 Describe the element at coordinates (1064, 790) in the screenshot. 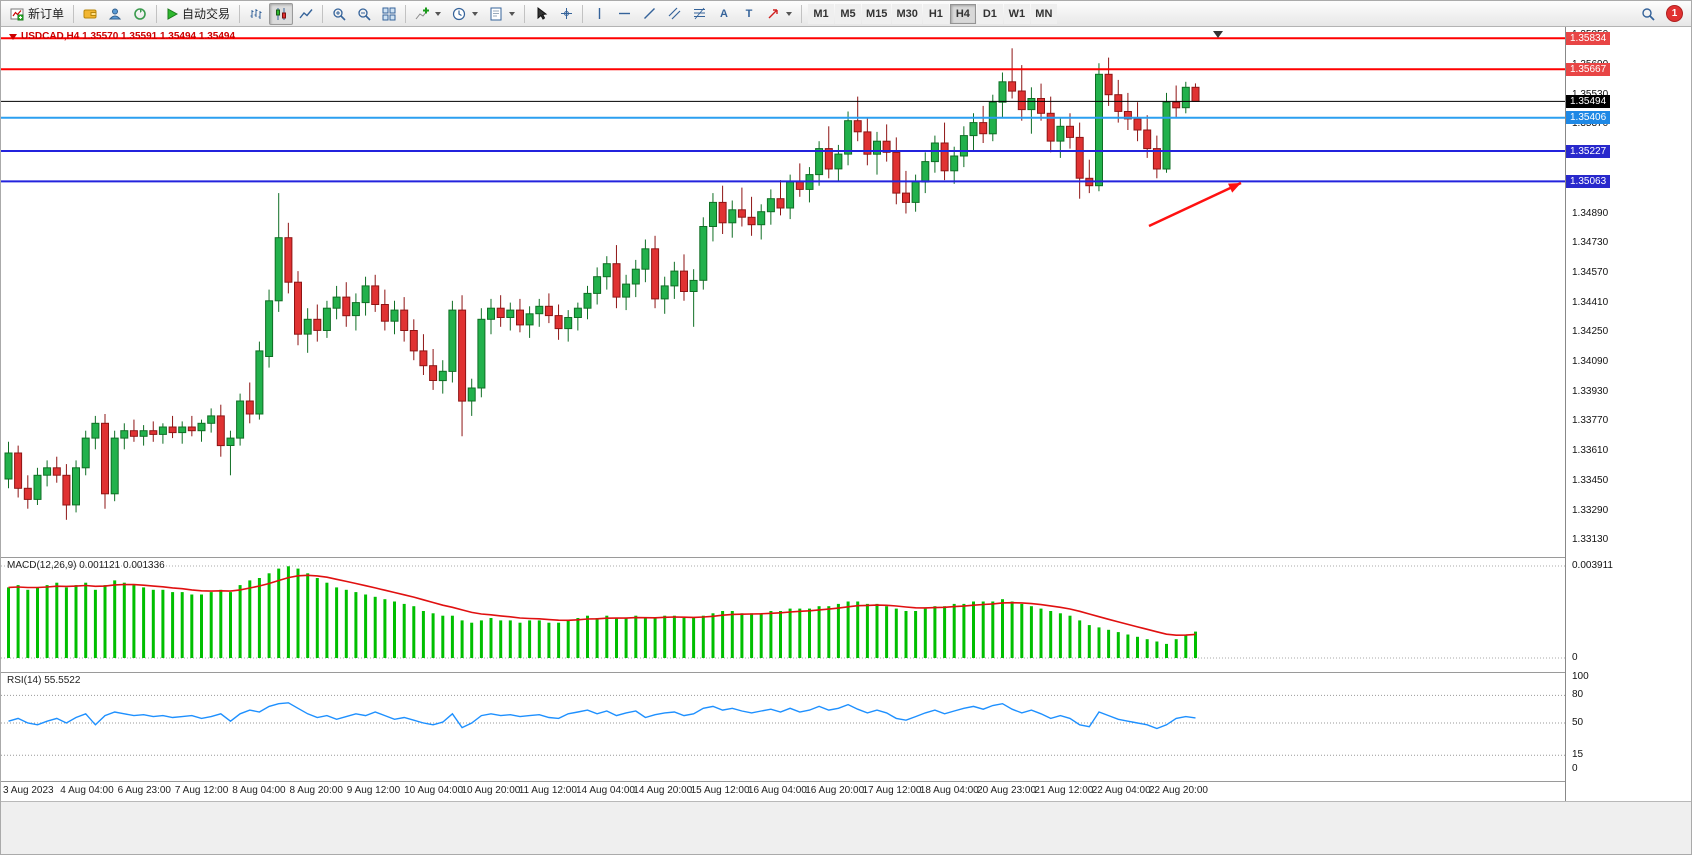

I see `time-label: 21 Aug 12:00` at that location.